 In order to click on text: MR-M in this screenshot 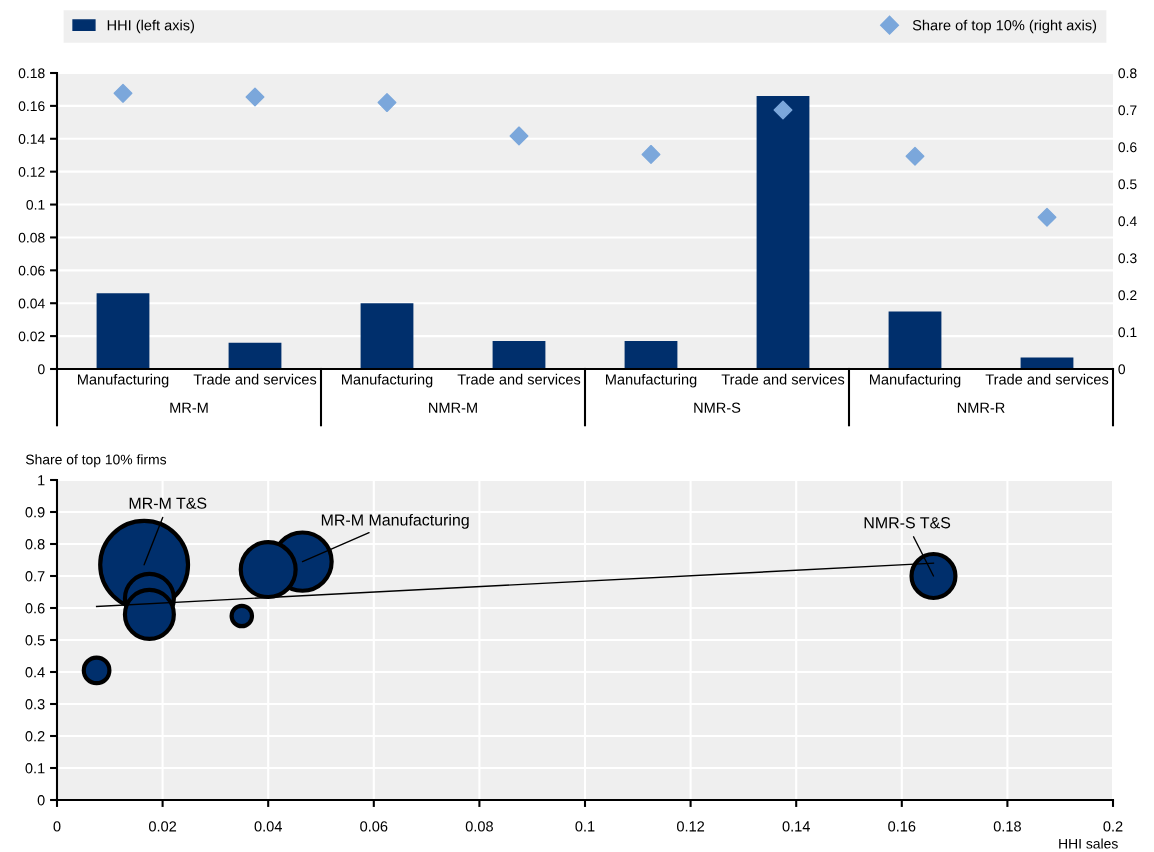, I will do `click(189, 407)`.